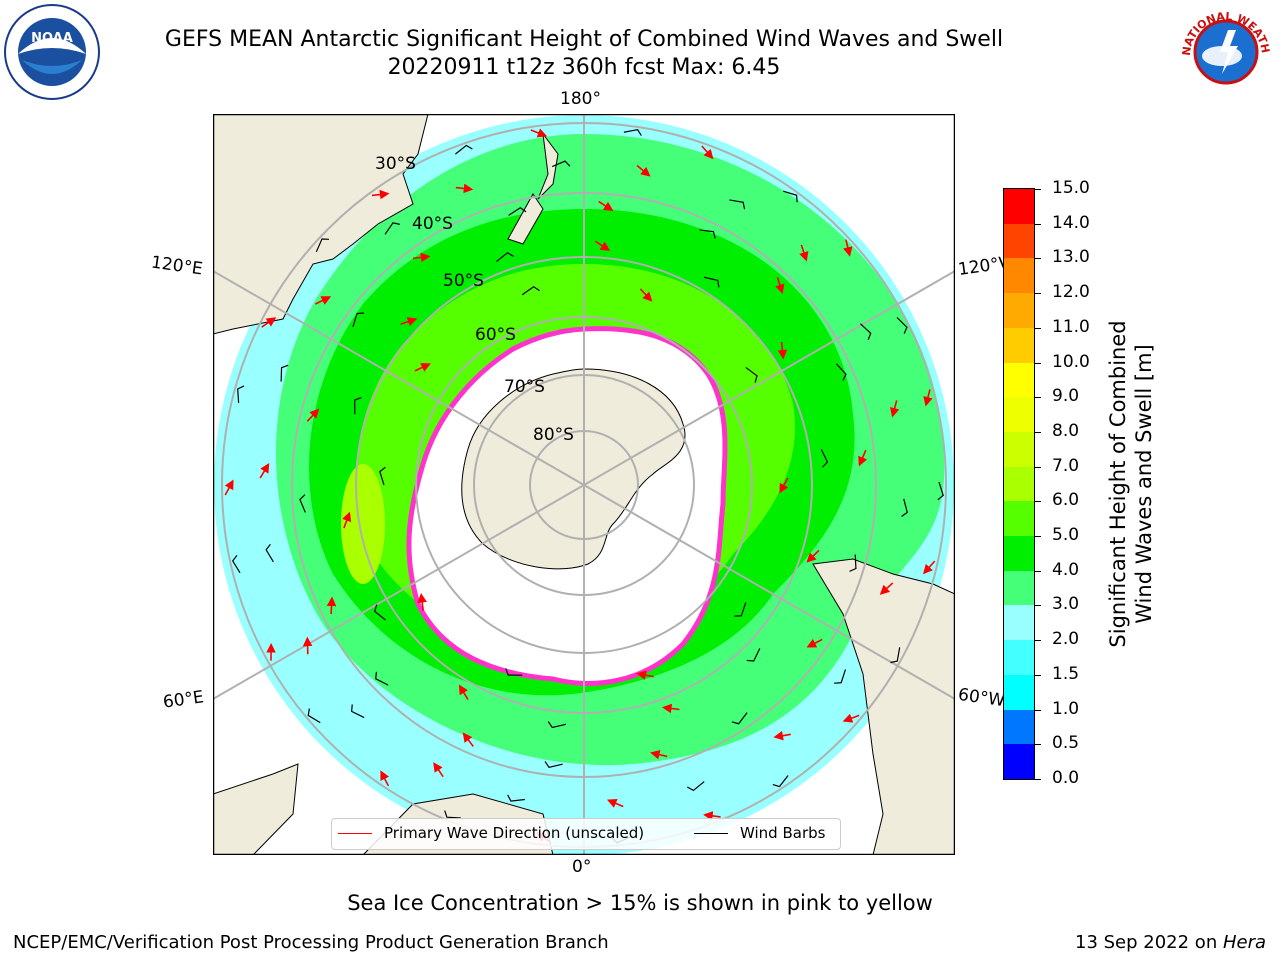  Describe the element at coordinates (524, 387) in the screenshot. I see `lat-label-70: 70°S` at that location.